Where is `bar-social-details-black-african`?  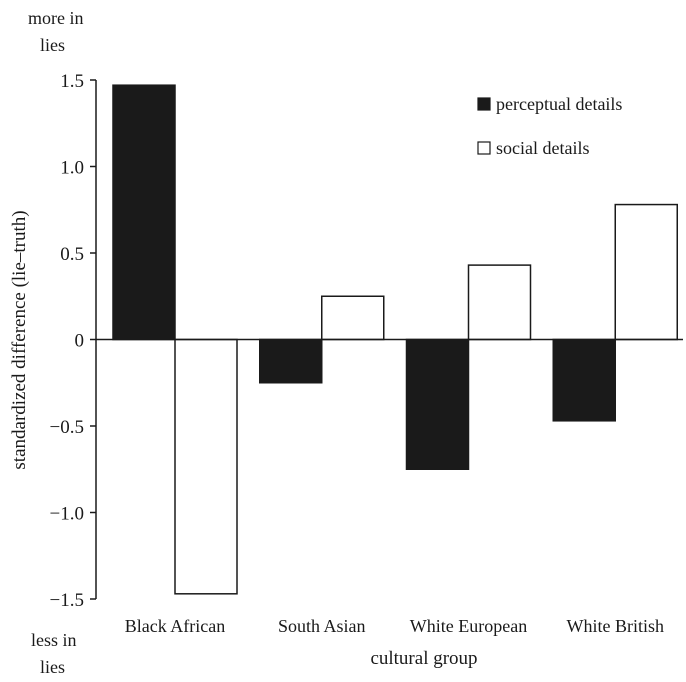 bar-social-details-black-african is located at coordinates (206, 466).